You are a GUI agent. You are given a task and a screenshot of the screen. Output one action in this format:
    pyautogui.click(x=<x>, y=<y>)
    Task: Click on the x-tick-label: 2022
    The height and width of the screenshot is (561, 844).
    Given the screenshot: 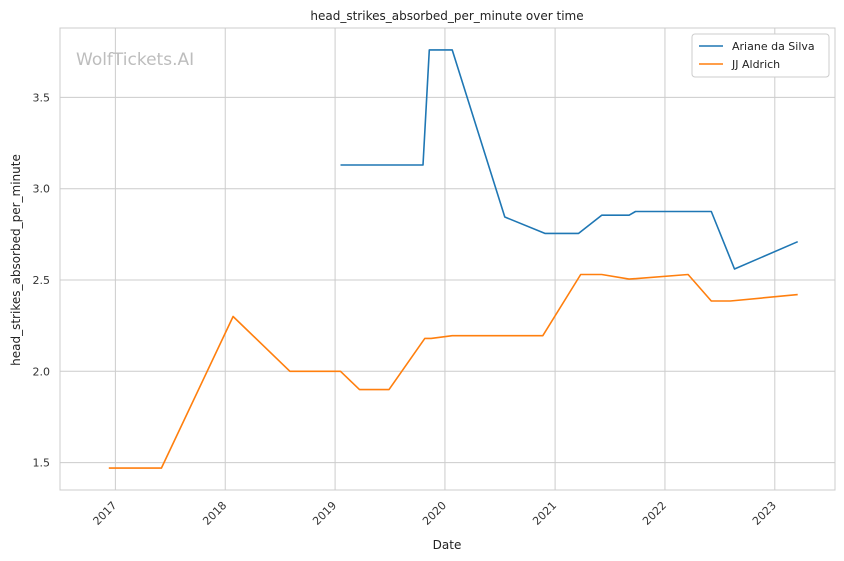 What is the action you would take?
    pyautogui.click(x=654, y=513)
    